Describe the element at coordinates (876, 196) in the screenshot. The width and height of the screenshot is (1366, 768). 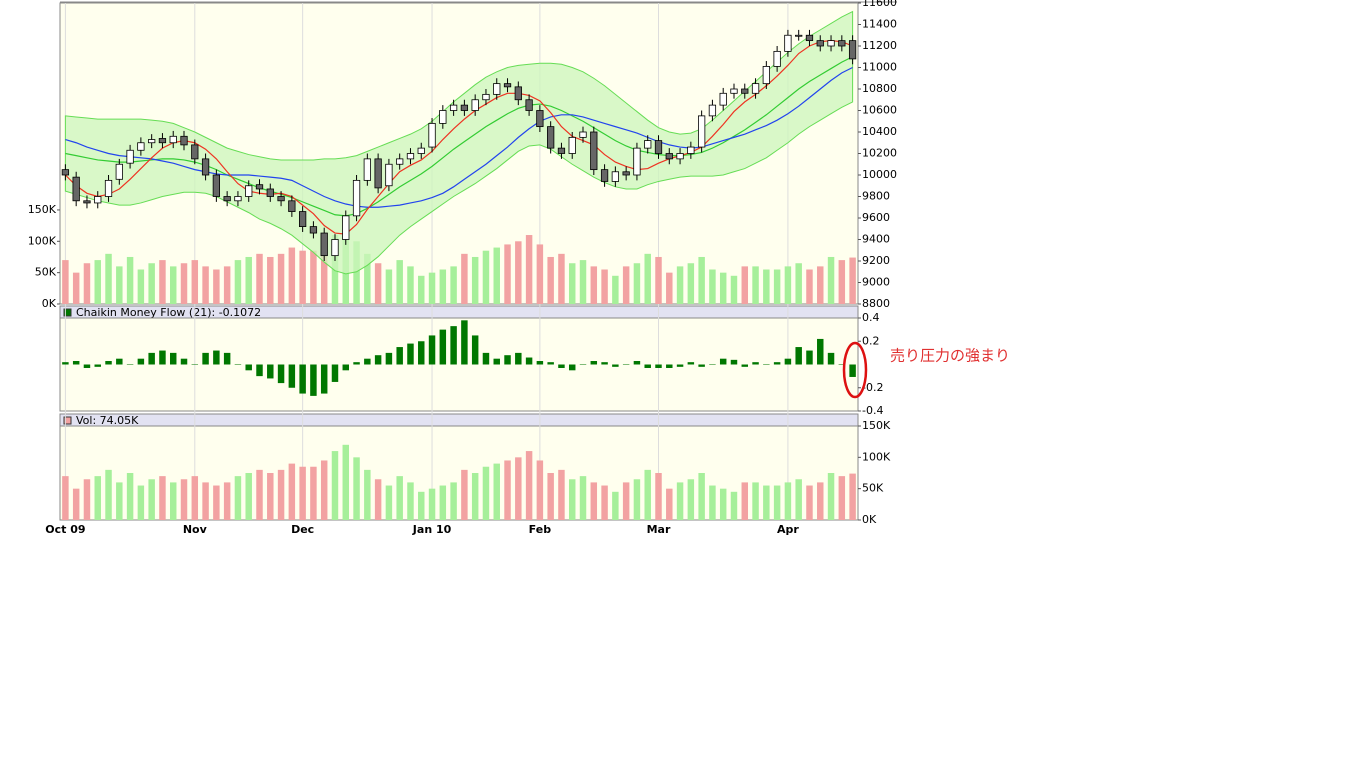
I see `y-tick-label: 9800` at that location.